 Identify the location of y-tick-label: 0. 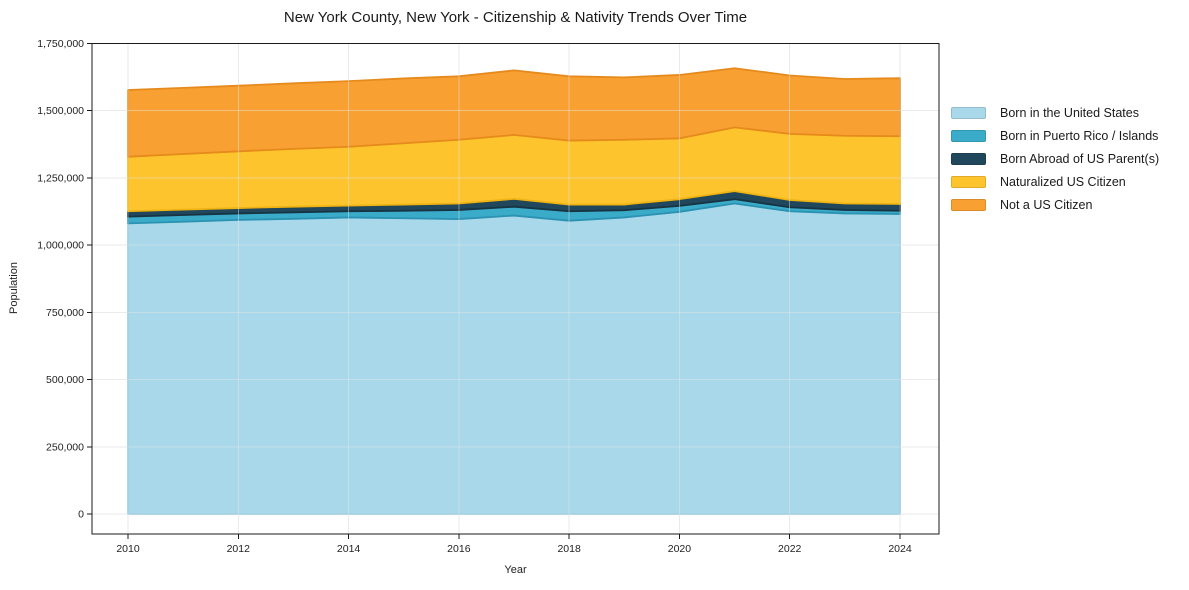
(81, 515).